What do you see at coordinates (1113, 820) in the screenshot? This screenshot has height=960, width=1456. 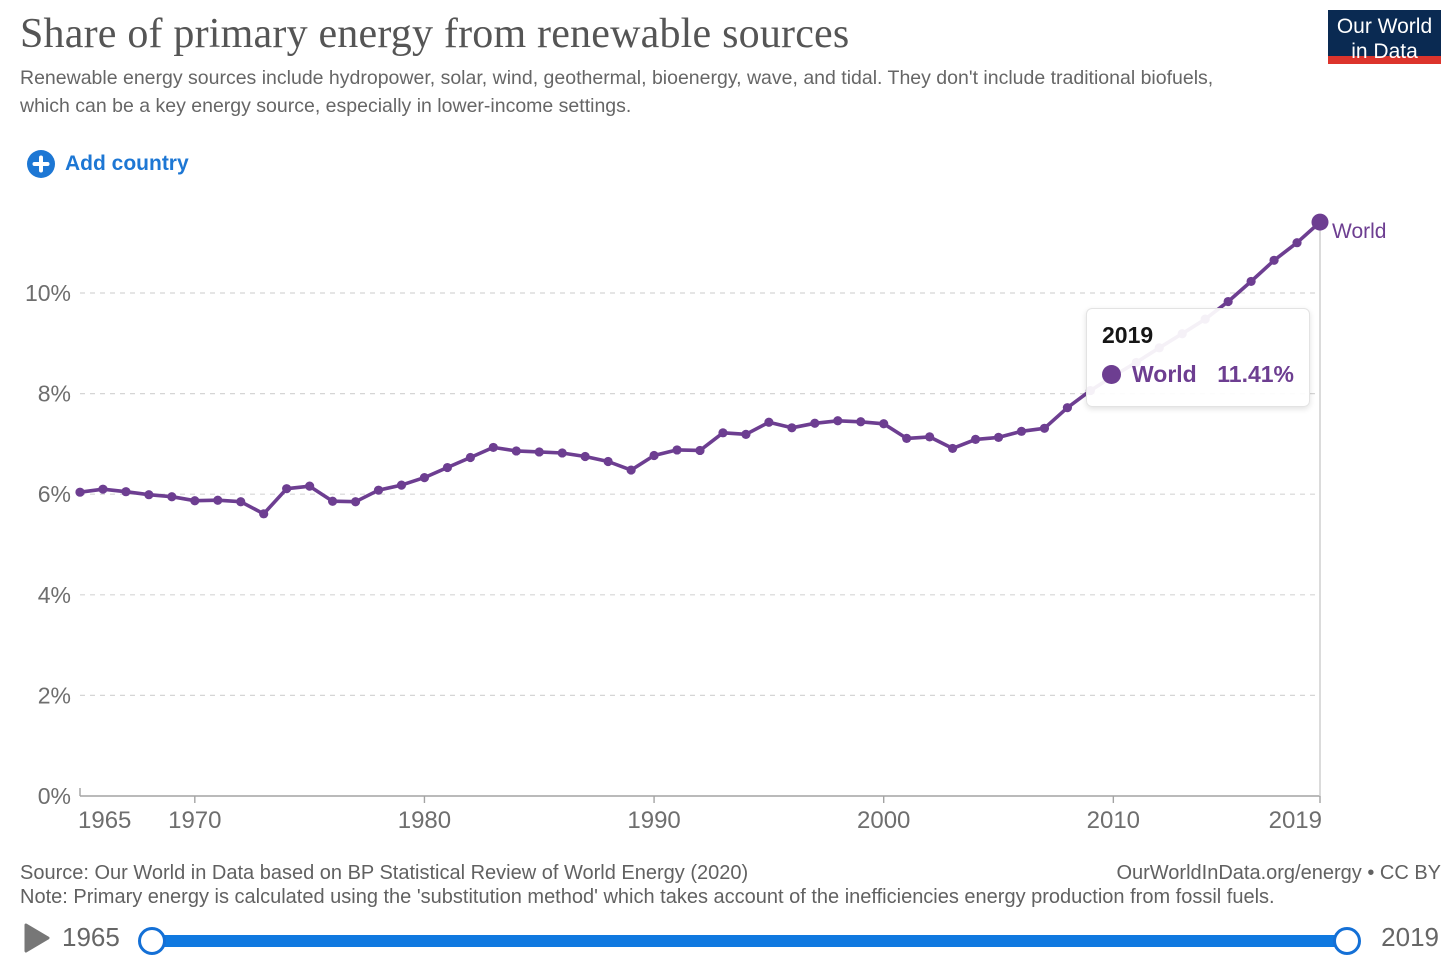 I see `x-axis-tick-label: 2010` at bounding box center [1113, 820].